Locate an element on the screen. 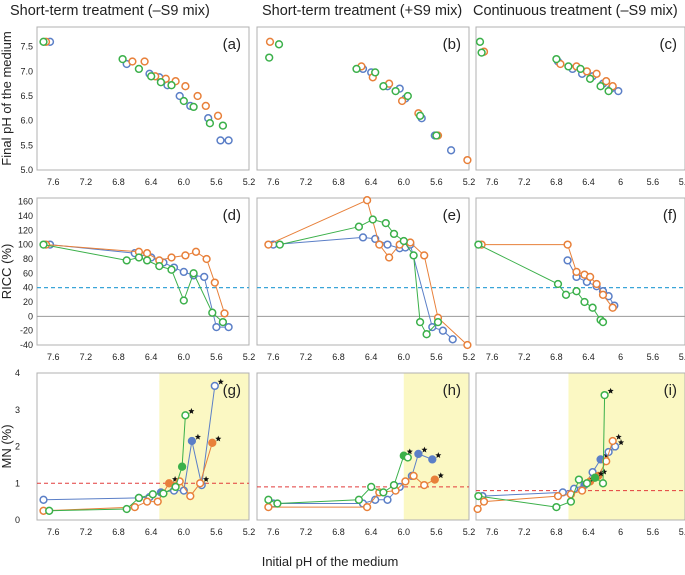 The image size is (685, 575). y-tick-label: 5.0 is located at coordinates (26, 170).